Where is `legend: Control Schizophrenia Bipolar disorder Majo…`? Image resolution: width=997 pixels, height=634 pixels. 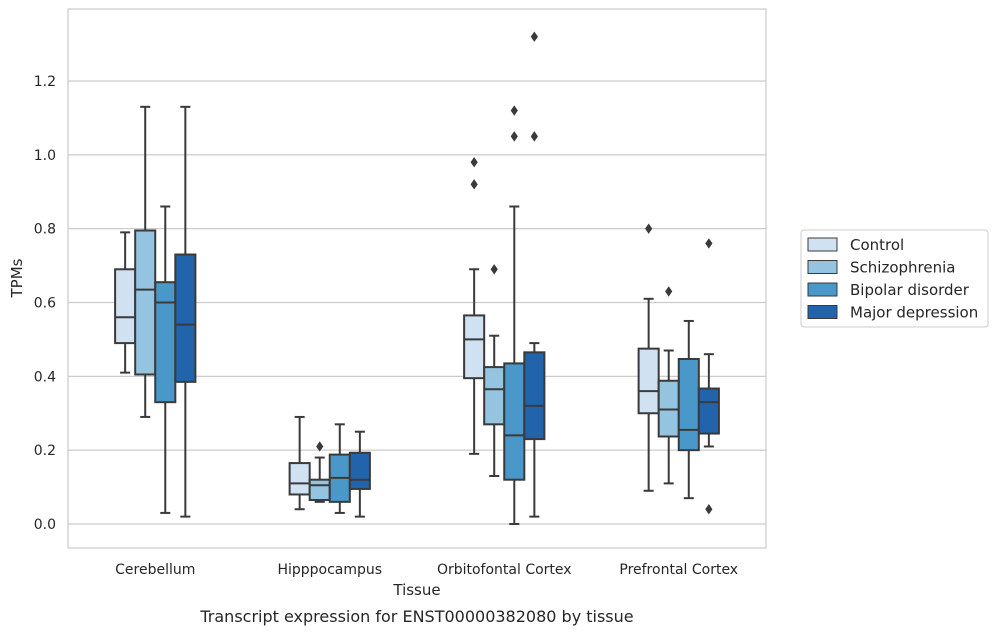
legend: Control Schizophrenia Bipolar disorder Majo… is located at coordinates (894, 278).